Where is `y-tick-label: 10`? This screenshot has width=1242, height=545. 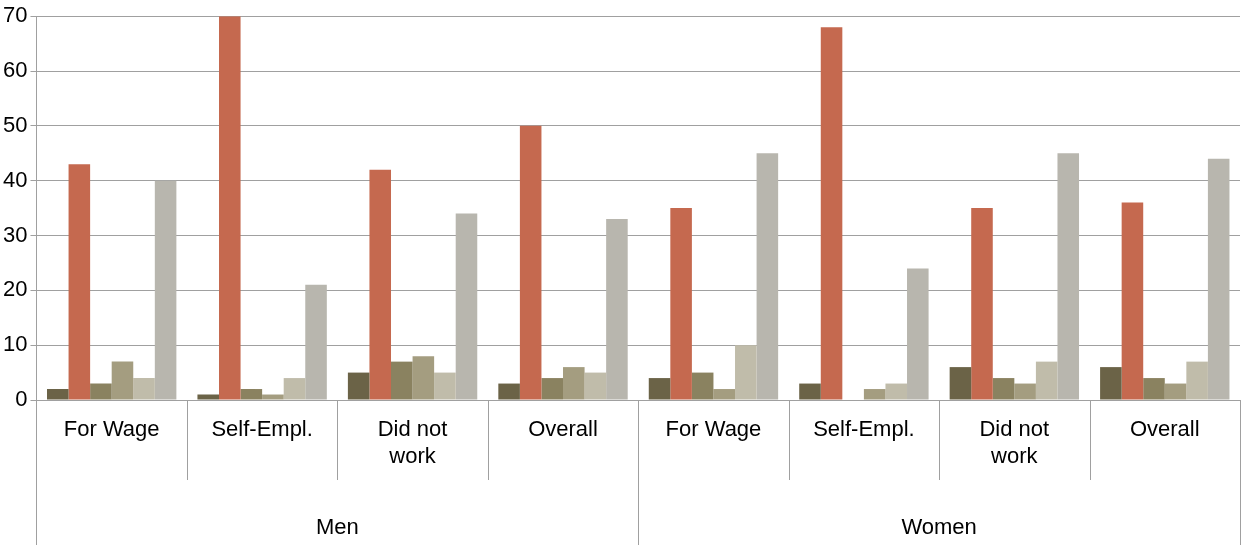
y-tick-label: 10 is located at coordinates (15, 344).